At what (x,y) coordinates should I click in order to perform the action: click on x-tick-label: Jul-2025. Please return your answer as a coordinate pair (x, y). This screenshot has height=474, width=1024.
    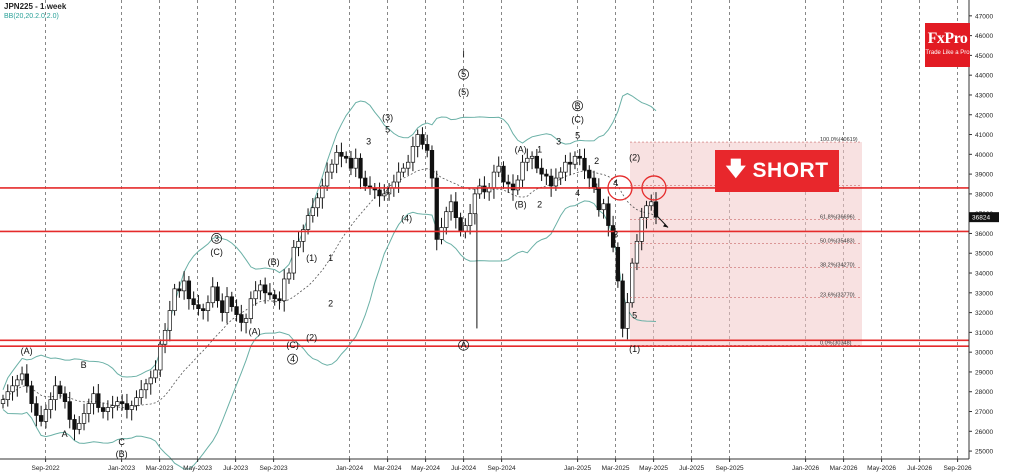
    Looking at the image, I should click on (691, 468).